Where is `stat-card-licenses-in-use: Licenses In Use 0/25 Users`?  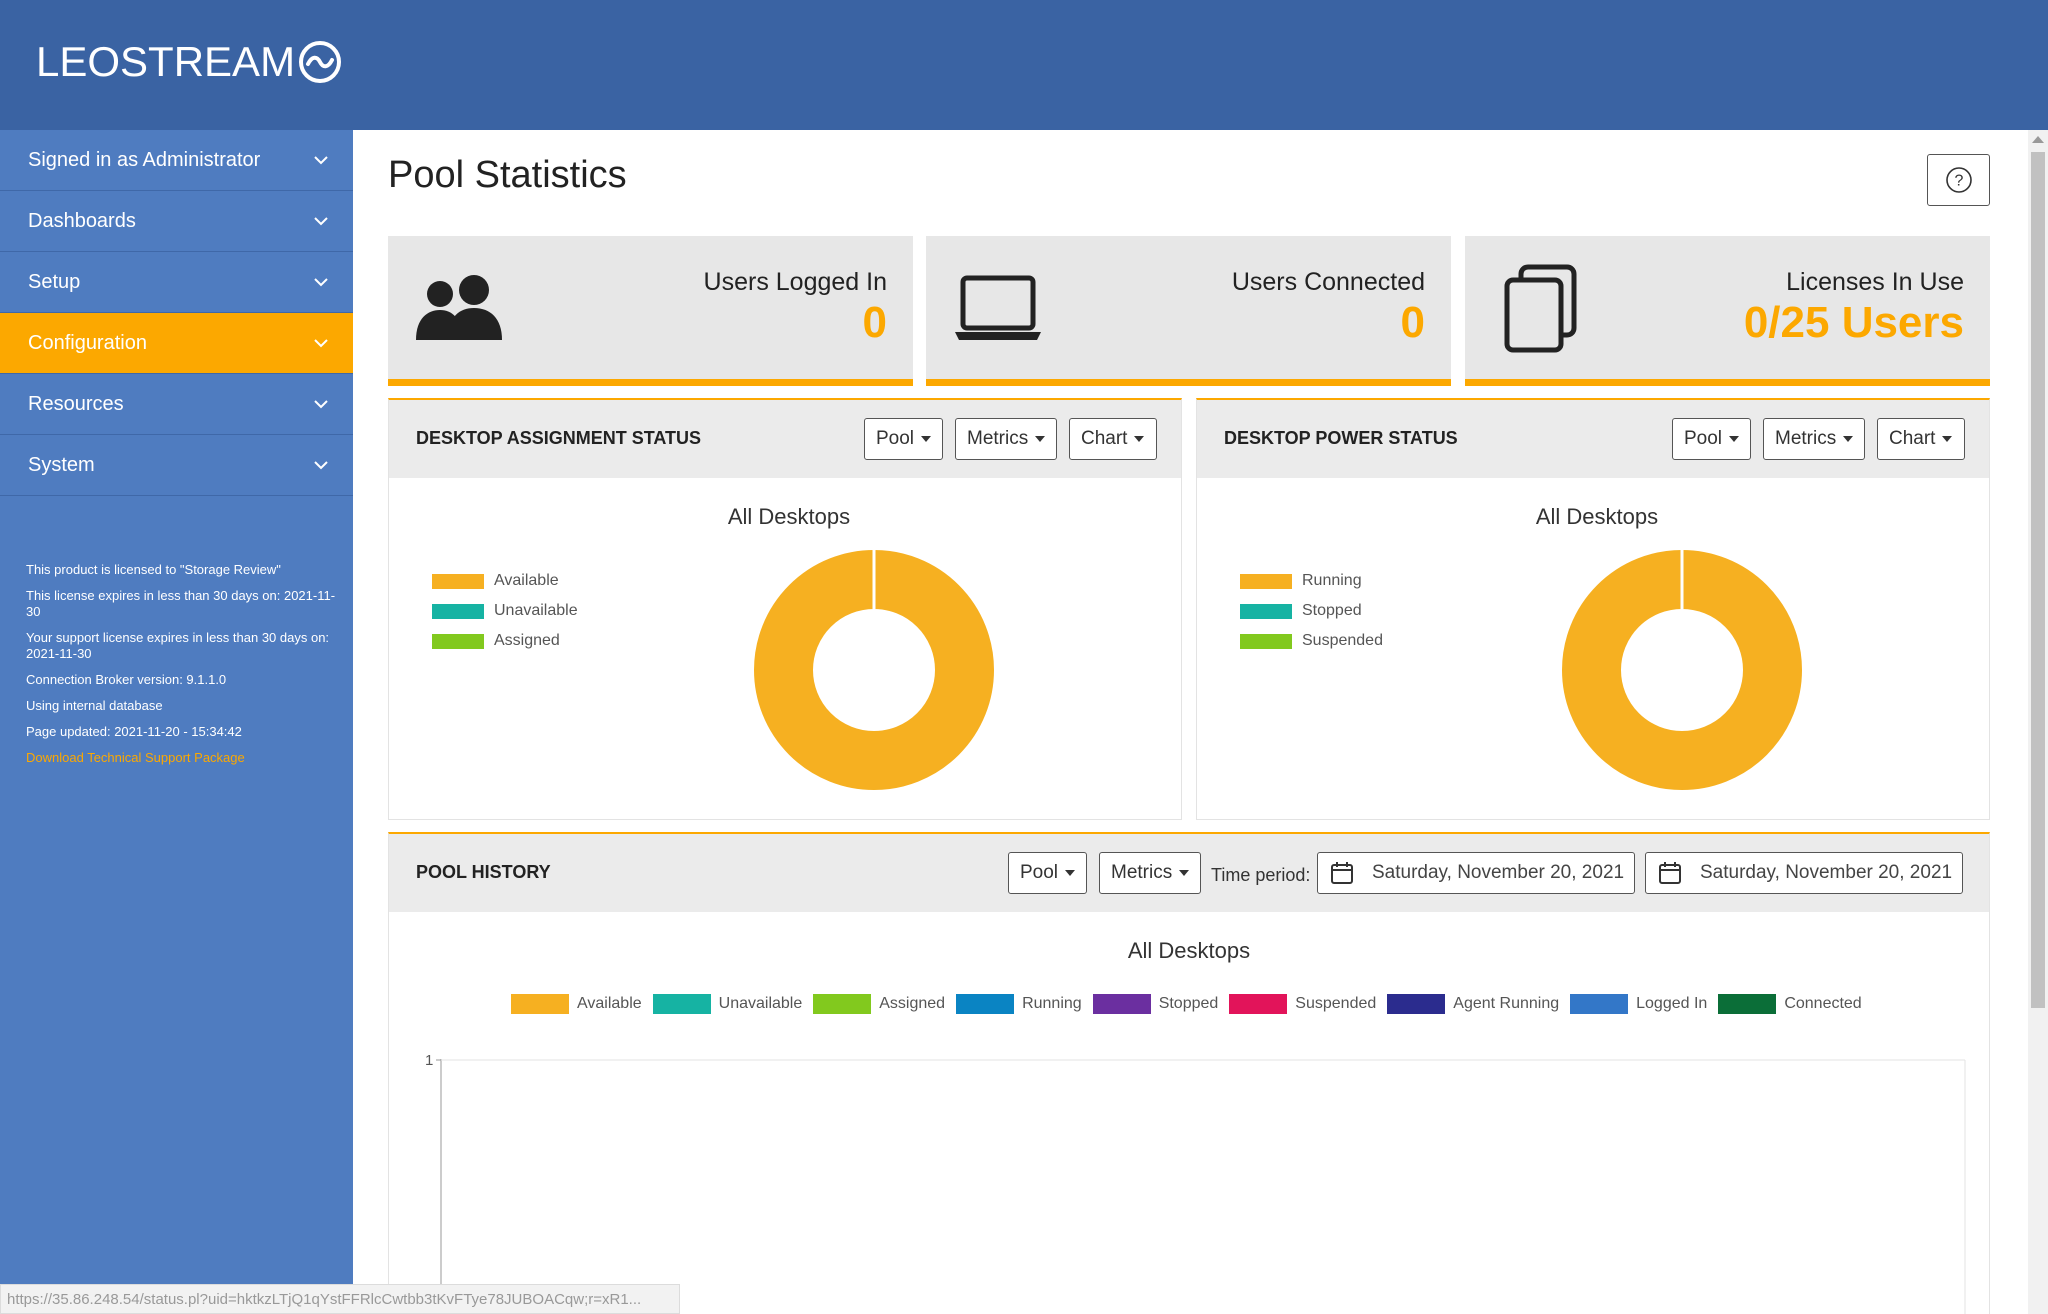
stat-card-licenses-in-use: Licenses In Use 0/25 Users is located at coordinates (1727, 311).